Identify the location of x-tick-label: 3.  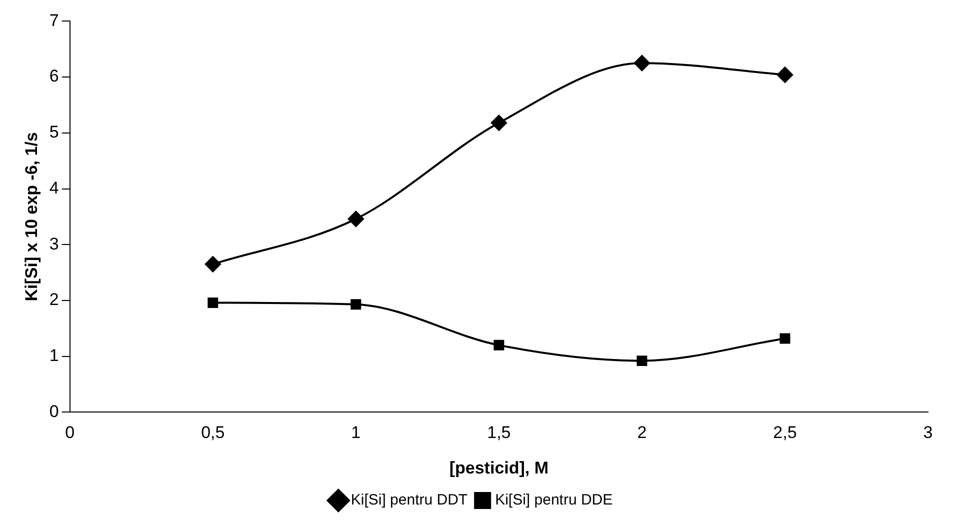
(928, 432).